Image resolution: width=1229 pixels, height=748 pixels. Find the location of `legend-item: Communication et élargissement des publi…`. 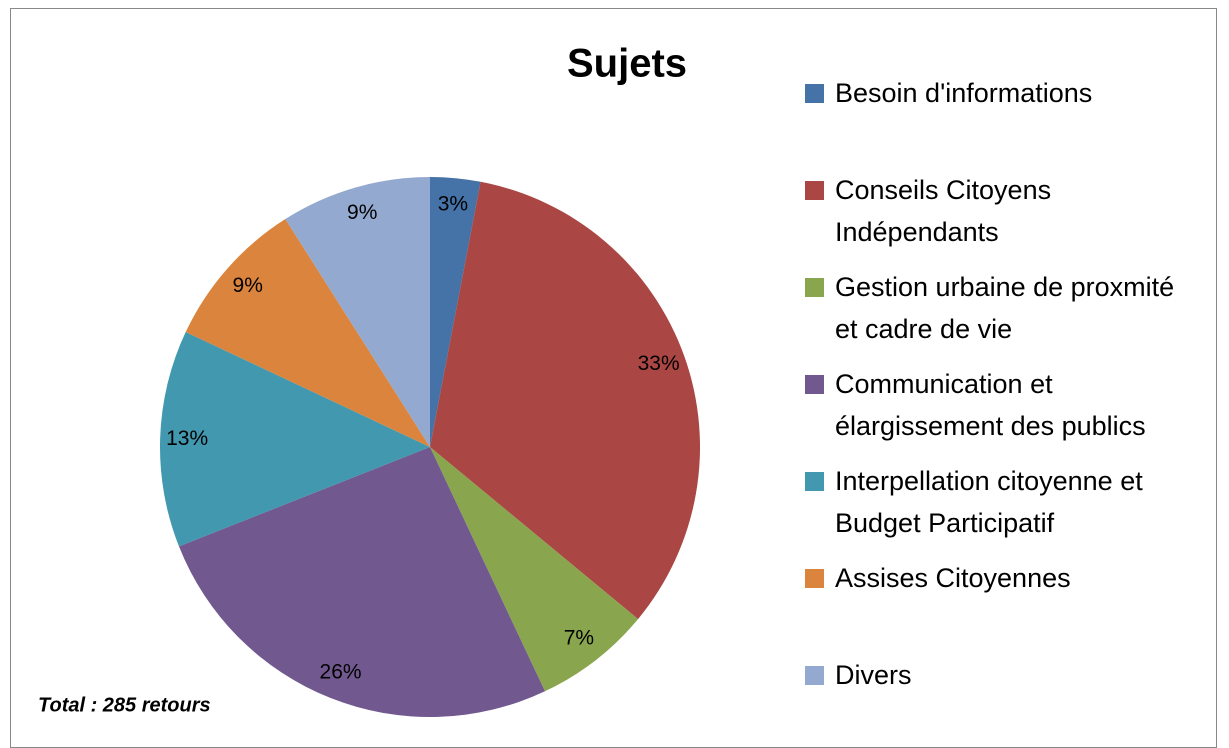

legend-item: Communication et élargissement des publi… is located at coordinates (1010, 405).